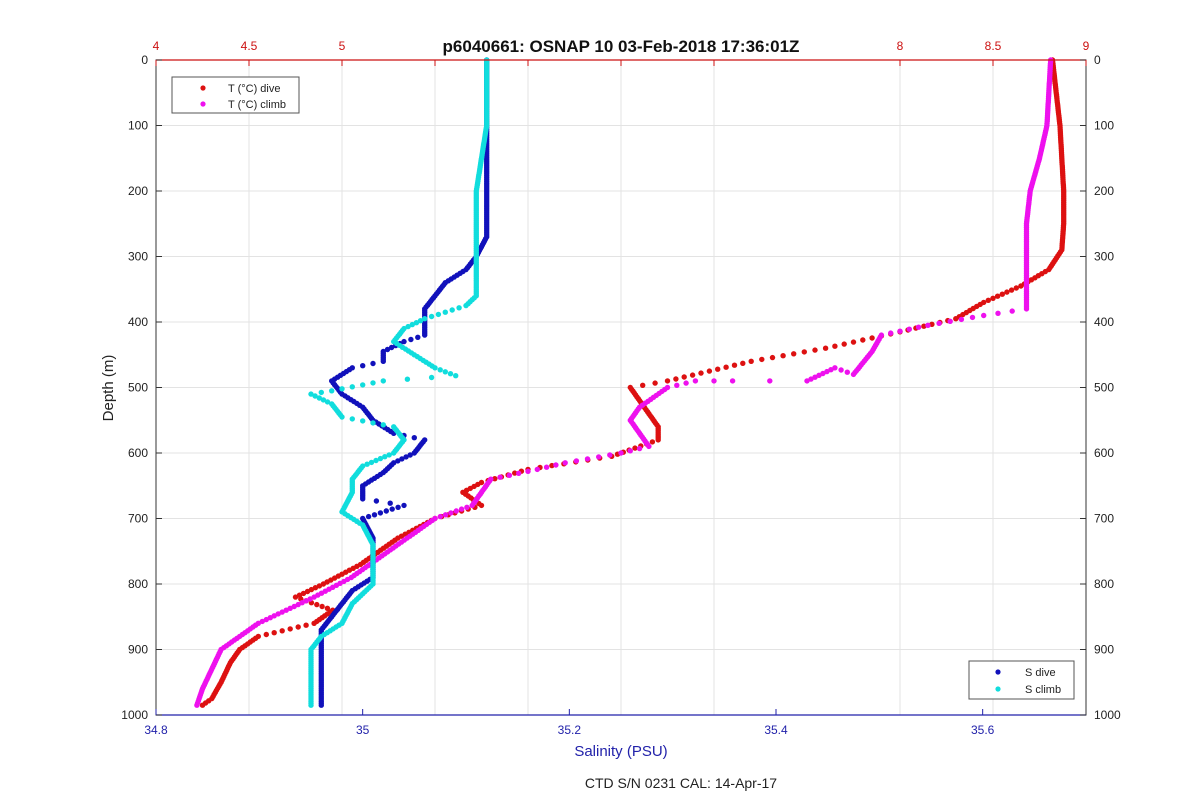 This screenshot has height=804, width=1200. What do you see at coordinates (138, 519) in the screenshot?
I see `y-tick-label-left: 700` at bounding box center [138, 519].